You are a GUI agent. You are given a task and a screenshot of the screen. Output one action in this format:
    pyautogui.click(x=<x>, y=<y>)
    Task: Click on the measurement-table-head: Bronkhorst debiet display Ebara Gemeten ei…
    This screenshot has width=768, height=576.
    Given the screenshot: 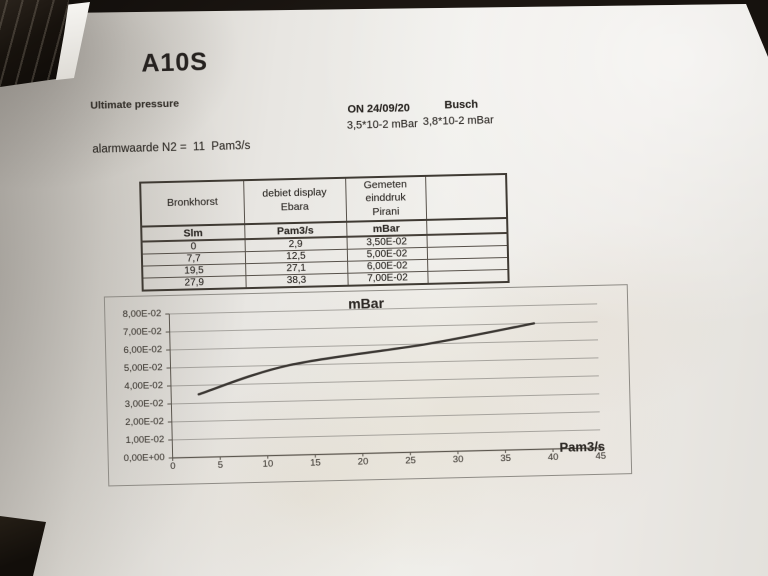 What is the action you would take?
    pyautogui.click(x=324, y=207)
    